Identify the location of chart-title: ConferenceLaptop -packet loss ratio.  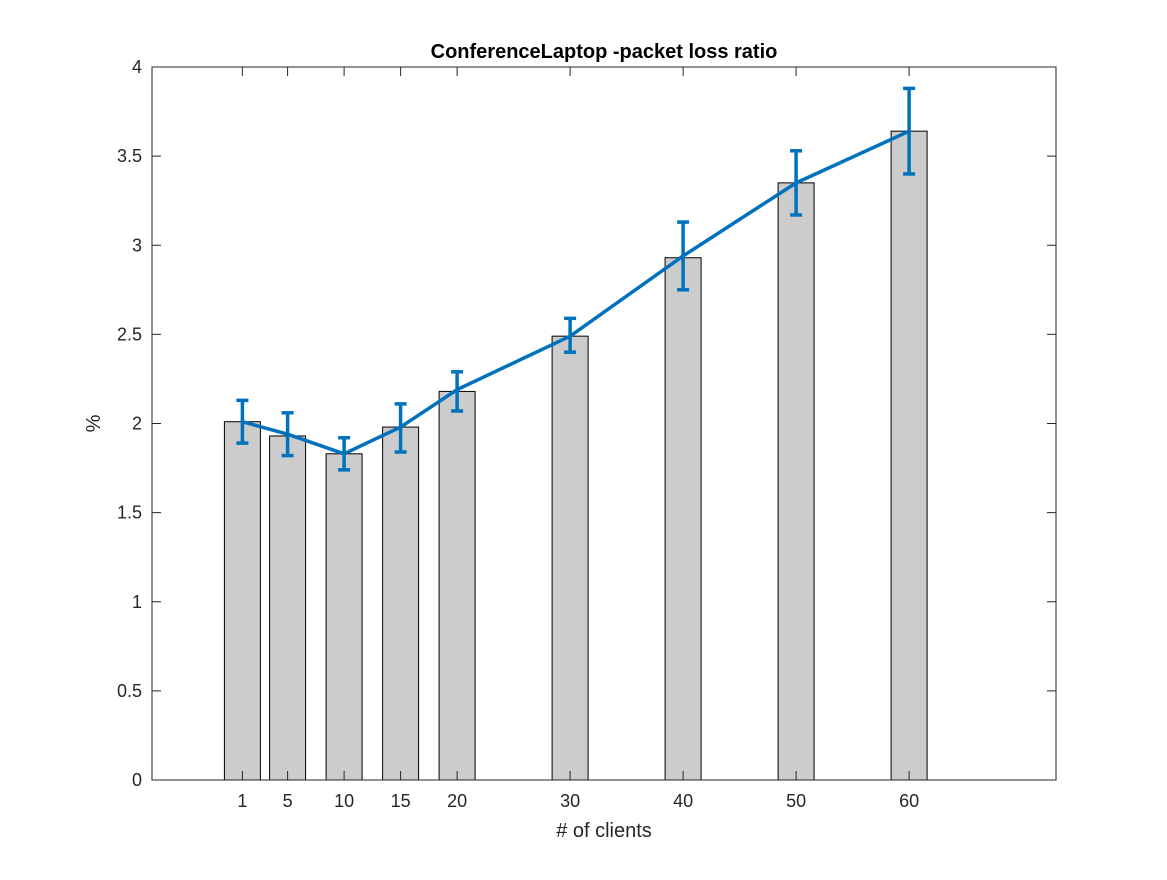
(604, 52).